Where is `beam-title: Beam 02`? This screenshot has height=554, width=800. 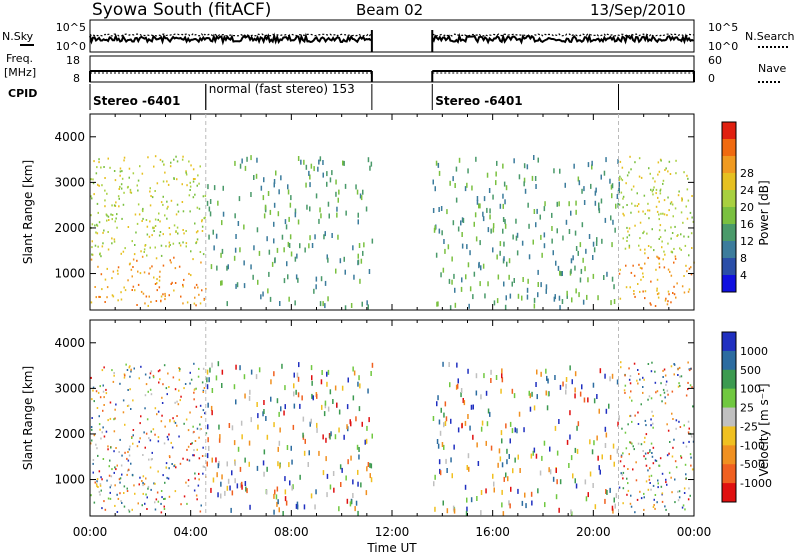
beam-title: Beam 02 is located at coordinates (389, 10).